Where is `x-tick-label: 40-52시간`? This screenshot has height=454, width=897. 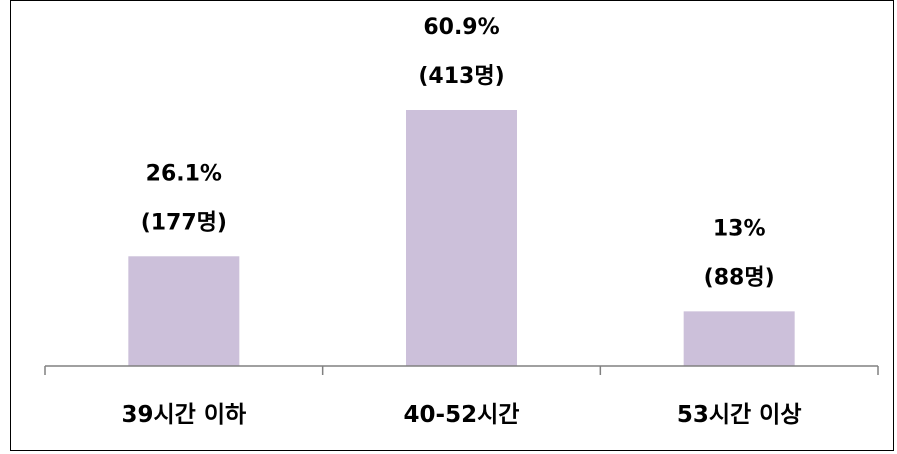 x-tick-label: 40-52시간 is located at coordinates (462, 415).